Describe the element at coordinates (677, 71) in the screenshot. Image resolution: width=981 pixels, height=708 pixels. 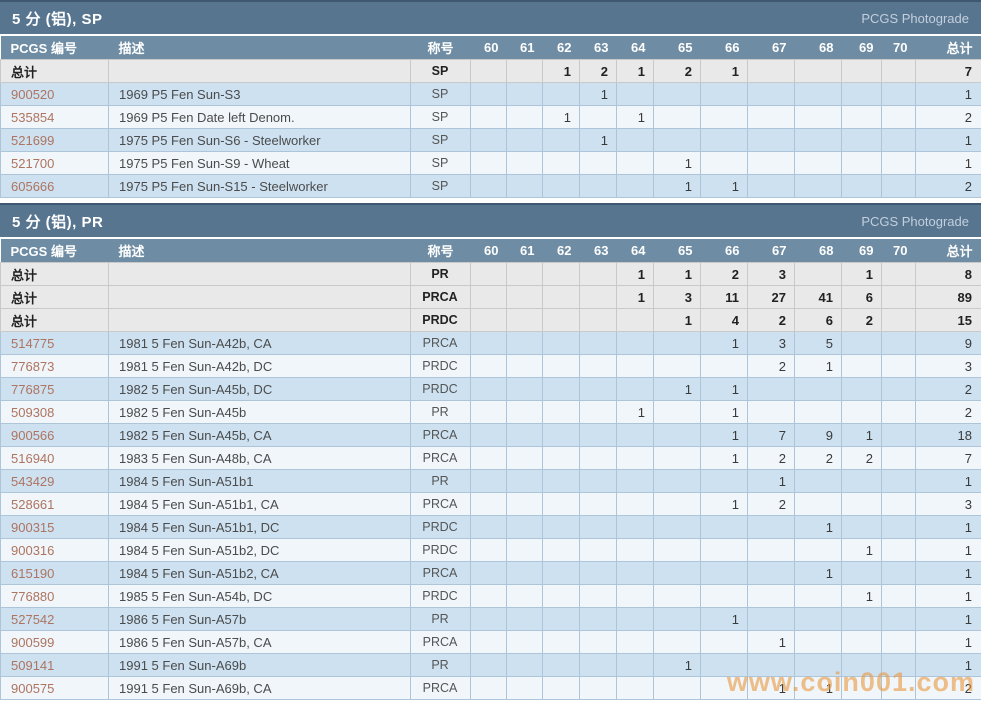
I see `cell-grade-65: 2` at that location.